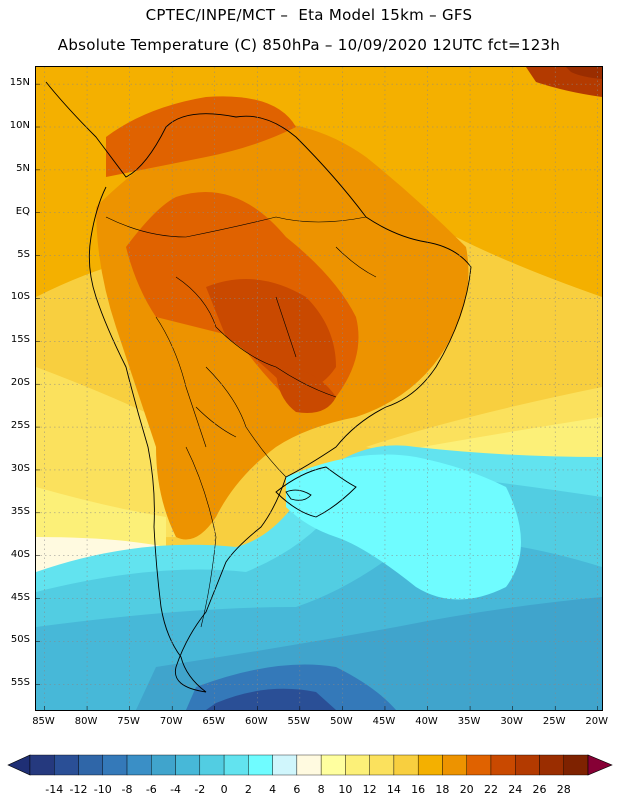 This screenshot has height=800, width=618. I want to click on lon-tick-label: 80W, so click(86, 721).